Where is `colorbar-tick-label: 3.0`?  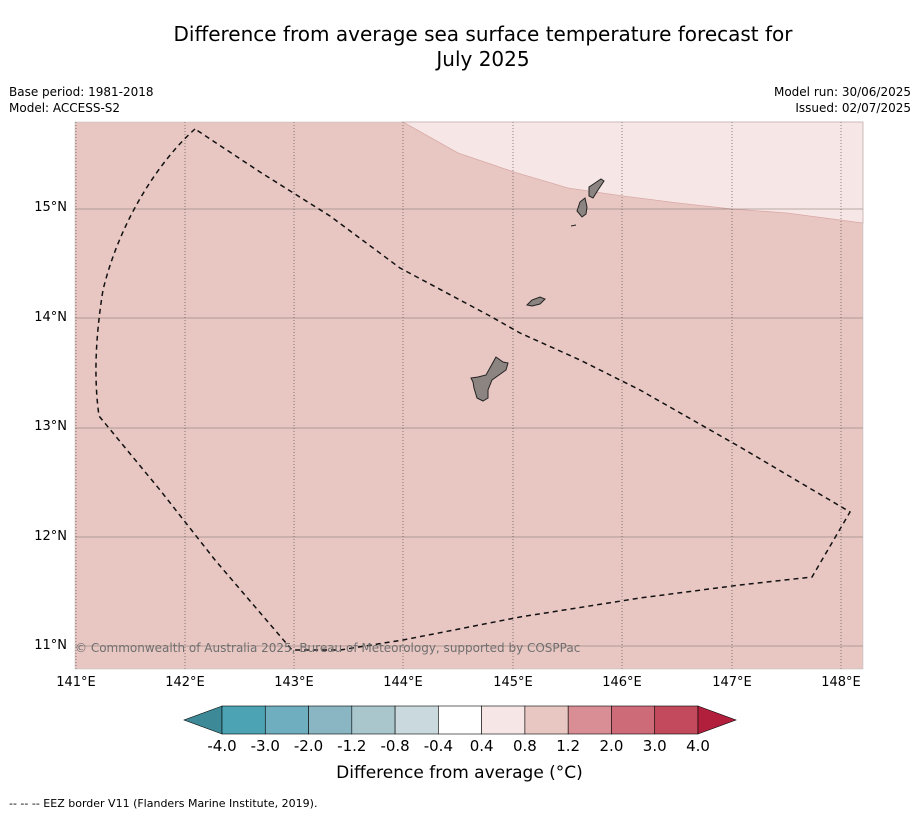 colorbar-tick-label: 3.0 is located at coordinates (654, 746).